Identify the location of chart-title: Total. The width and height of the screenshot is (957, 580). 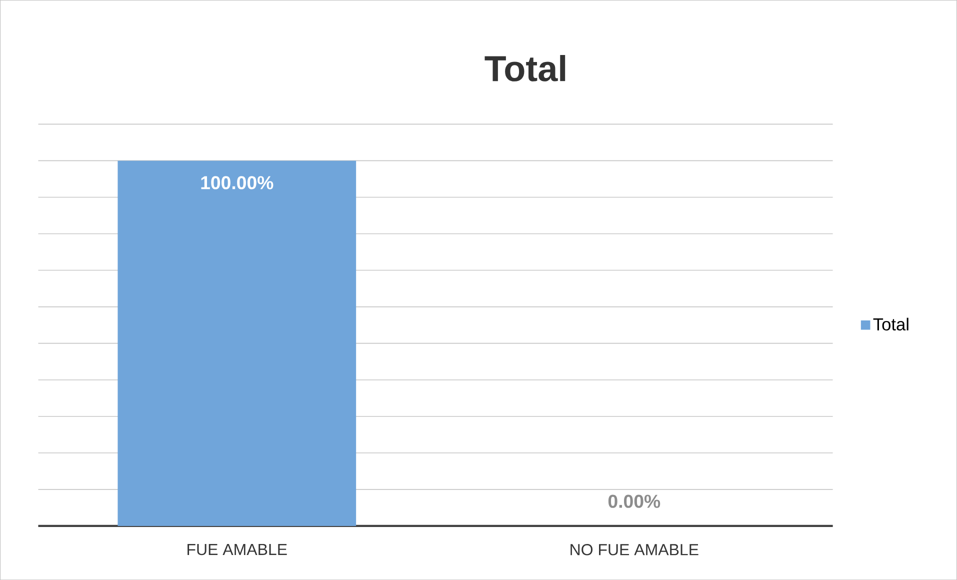
(525, 68).